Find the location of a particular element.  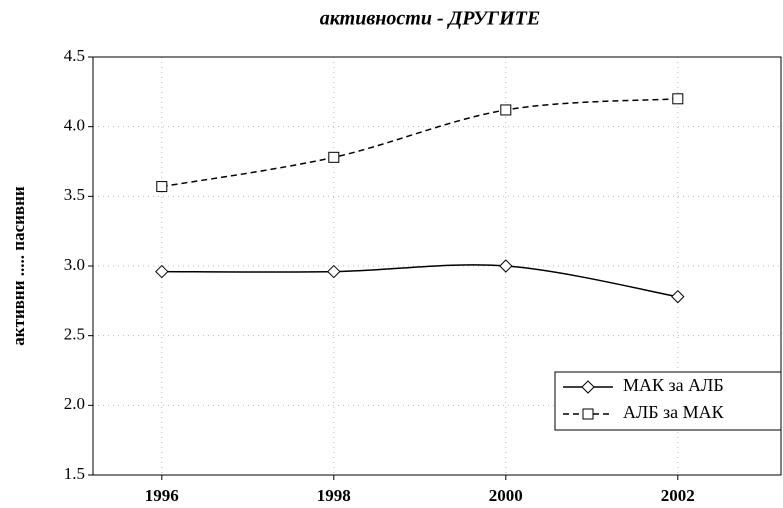

y-tick-label: 3.5 is located at coordinates (74, 194).